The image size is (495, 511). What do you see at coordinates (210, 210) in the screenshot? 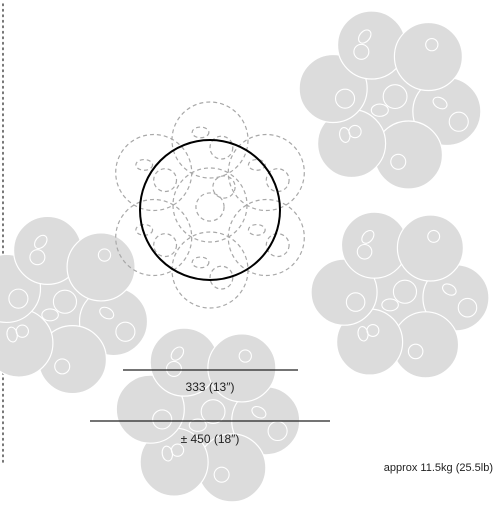
I see `pot-diameter-circle` at bounding box center [210, 210].